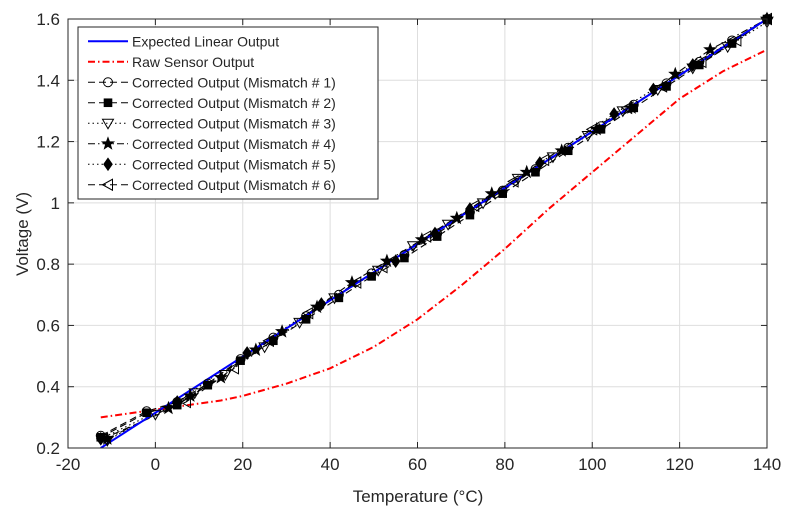 The width and height of the screenshot is (791, 514). Describe the element at coordinates (193, 62) in the screenshot. I see `legend-label-2: Raw Sensor Output` at that location.